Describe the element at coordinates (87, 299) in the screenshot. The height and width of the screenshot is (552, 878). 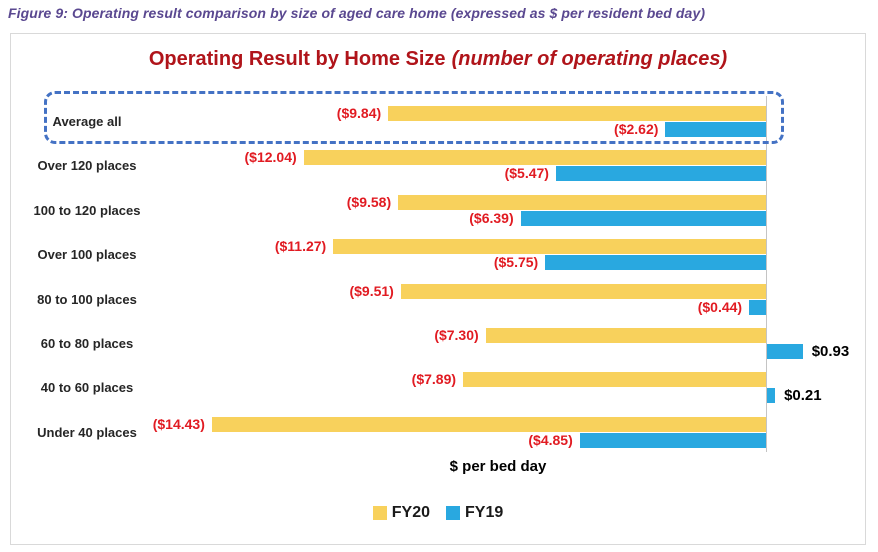
I see `category-label-4: 80 to 100 places` at that location.